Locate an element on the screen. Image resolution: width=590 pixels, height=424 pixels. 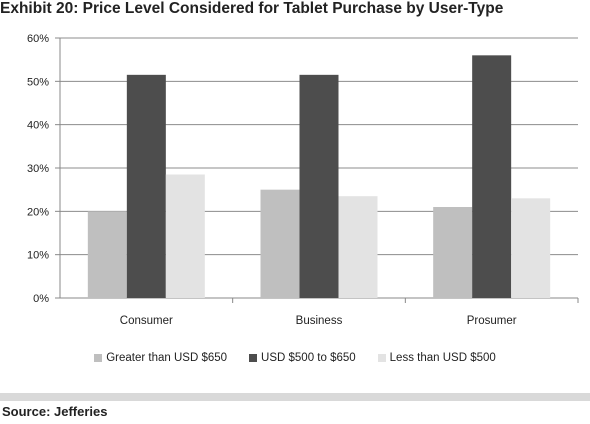
legend-item: Greater than USD $650 is located at coordinates (160, 358).